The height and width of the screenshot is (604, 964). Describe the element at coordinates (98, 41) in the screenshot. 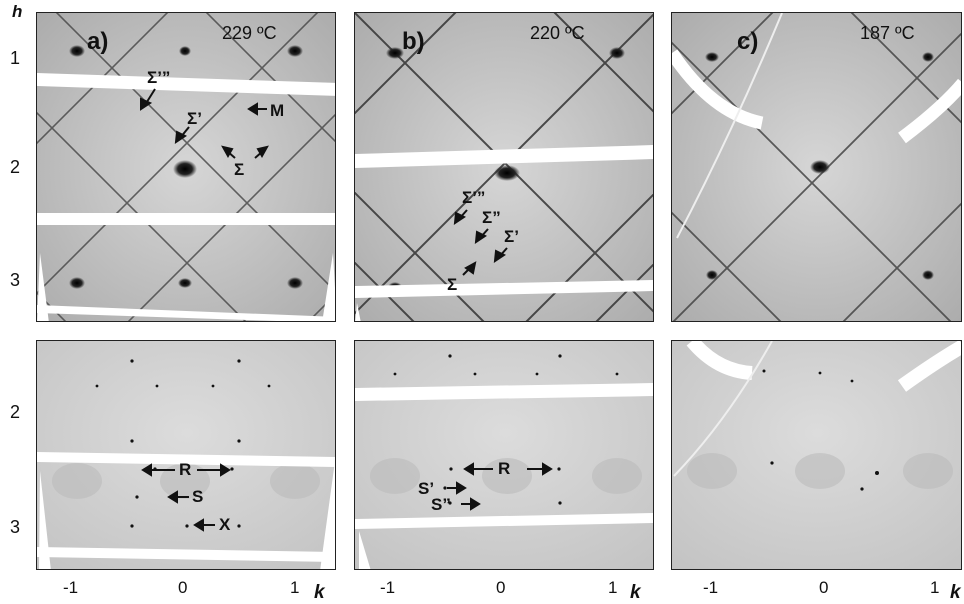

I see `panel-a-label: a)` at that location.